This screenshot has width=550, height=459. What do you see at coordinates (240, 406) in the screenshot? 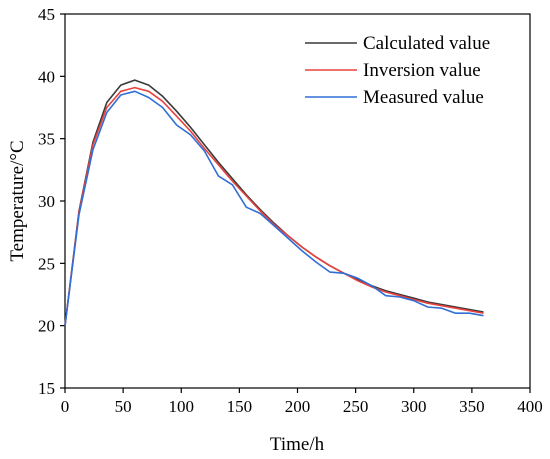
I see `x-tick-label: 150` at bounding box center [240, 406].